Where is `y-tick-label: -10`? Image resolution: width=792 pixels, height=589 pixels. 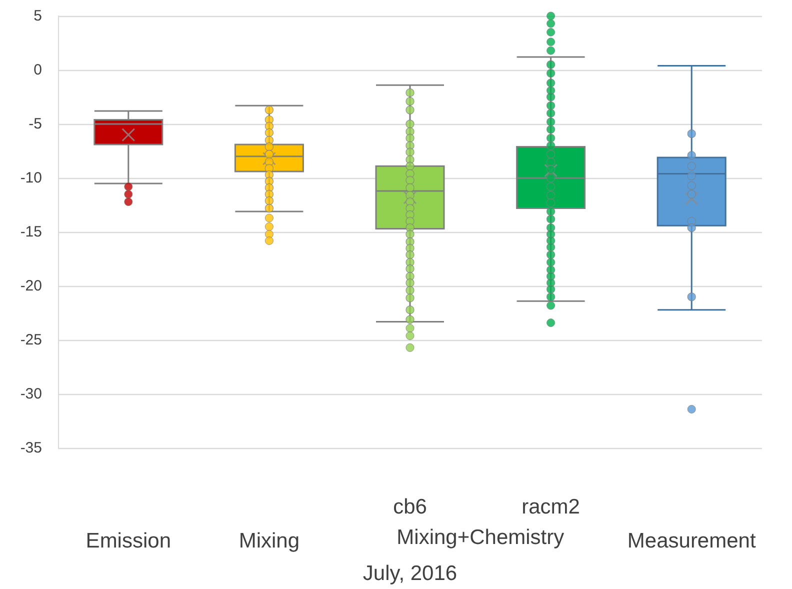 y-tick-label: -10 is located at coordinates (31, 178).